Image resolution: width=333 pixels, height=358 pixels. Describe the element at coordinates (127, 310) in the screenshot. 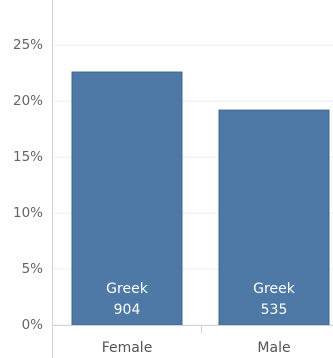

I see `bar-label-line2: 904` at that location.